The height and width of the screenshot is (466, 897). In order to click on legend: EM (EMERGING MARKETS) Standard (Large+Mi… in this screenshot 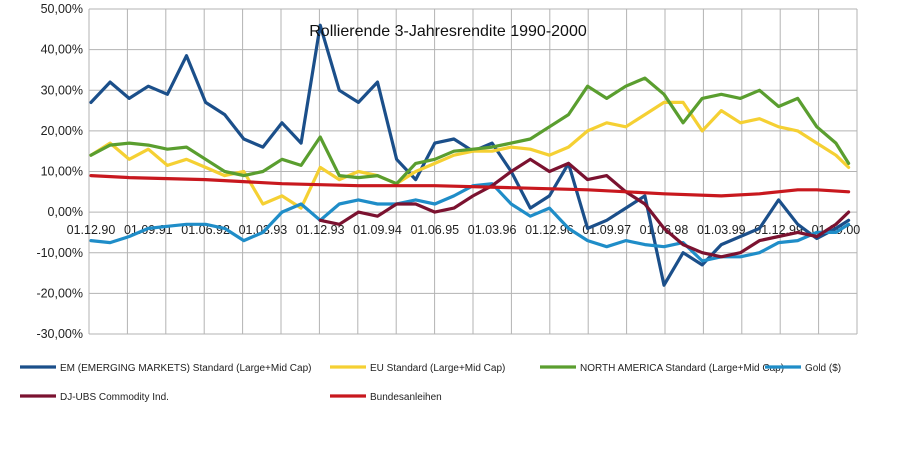, I will do `click(430, 383)`.